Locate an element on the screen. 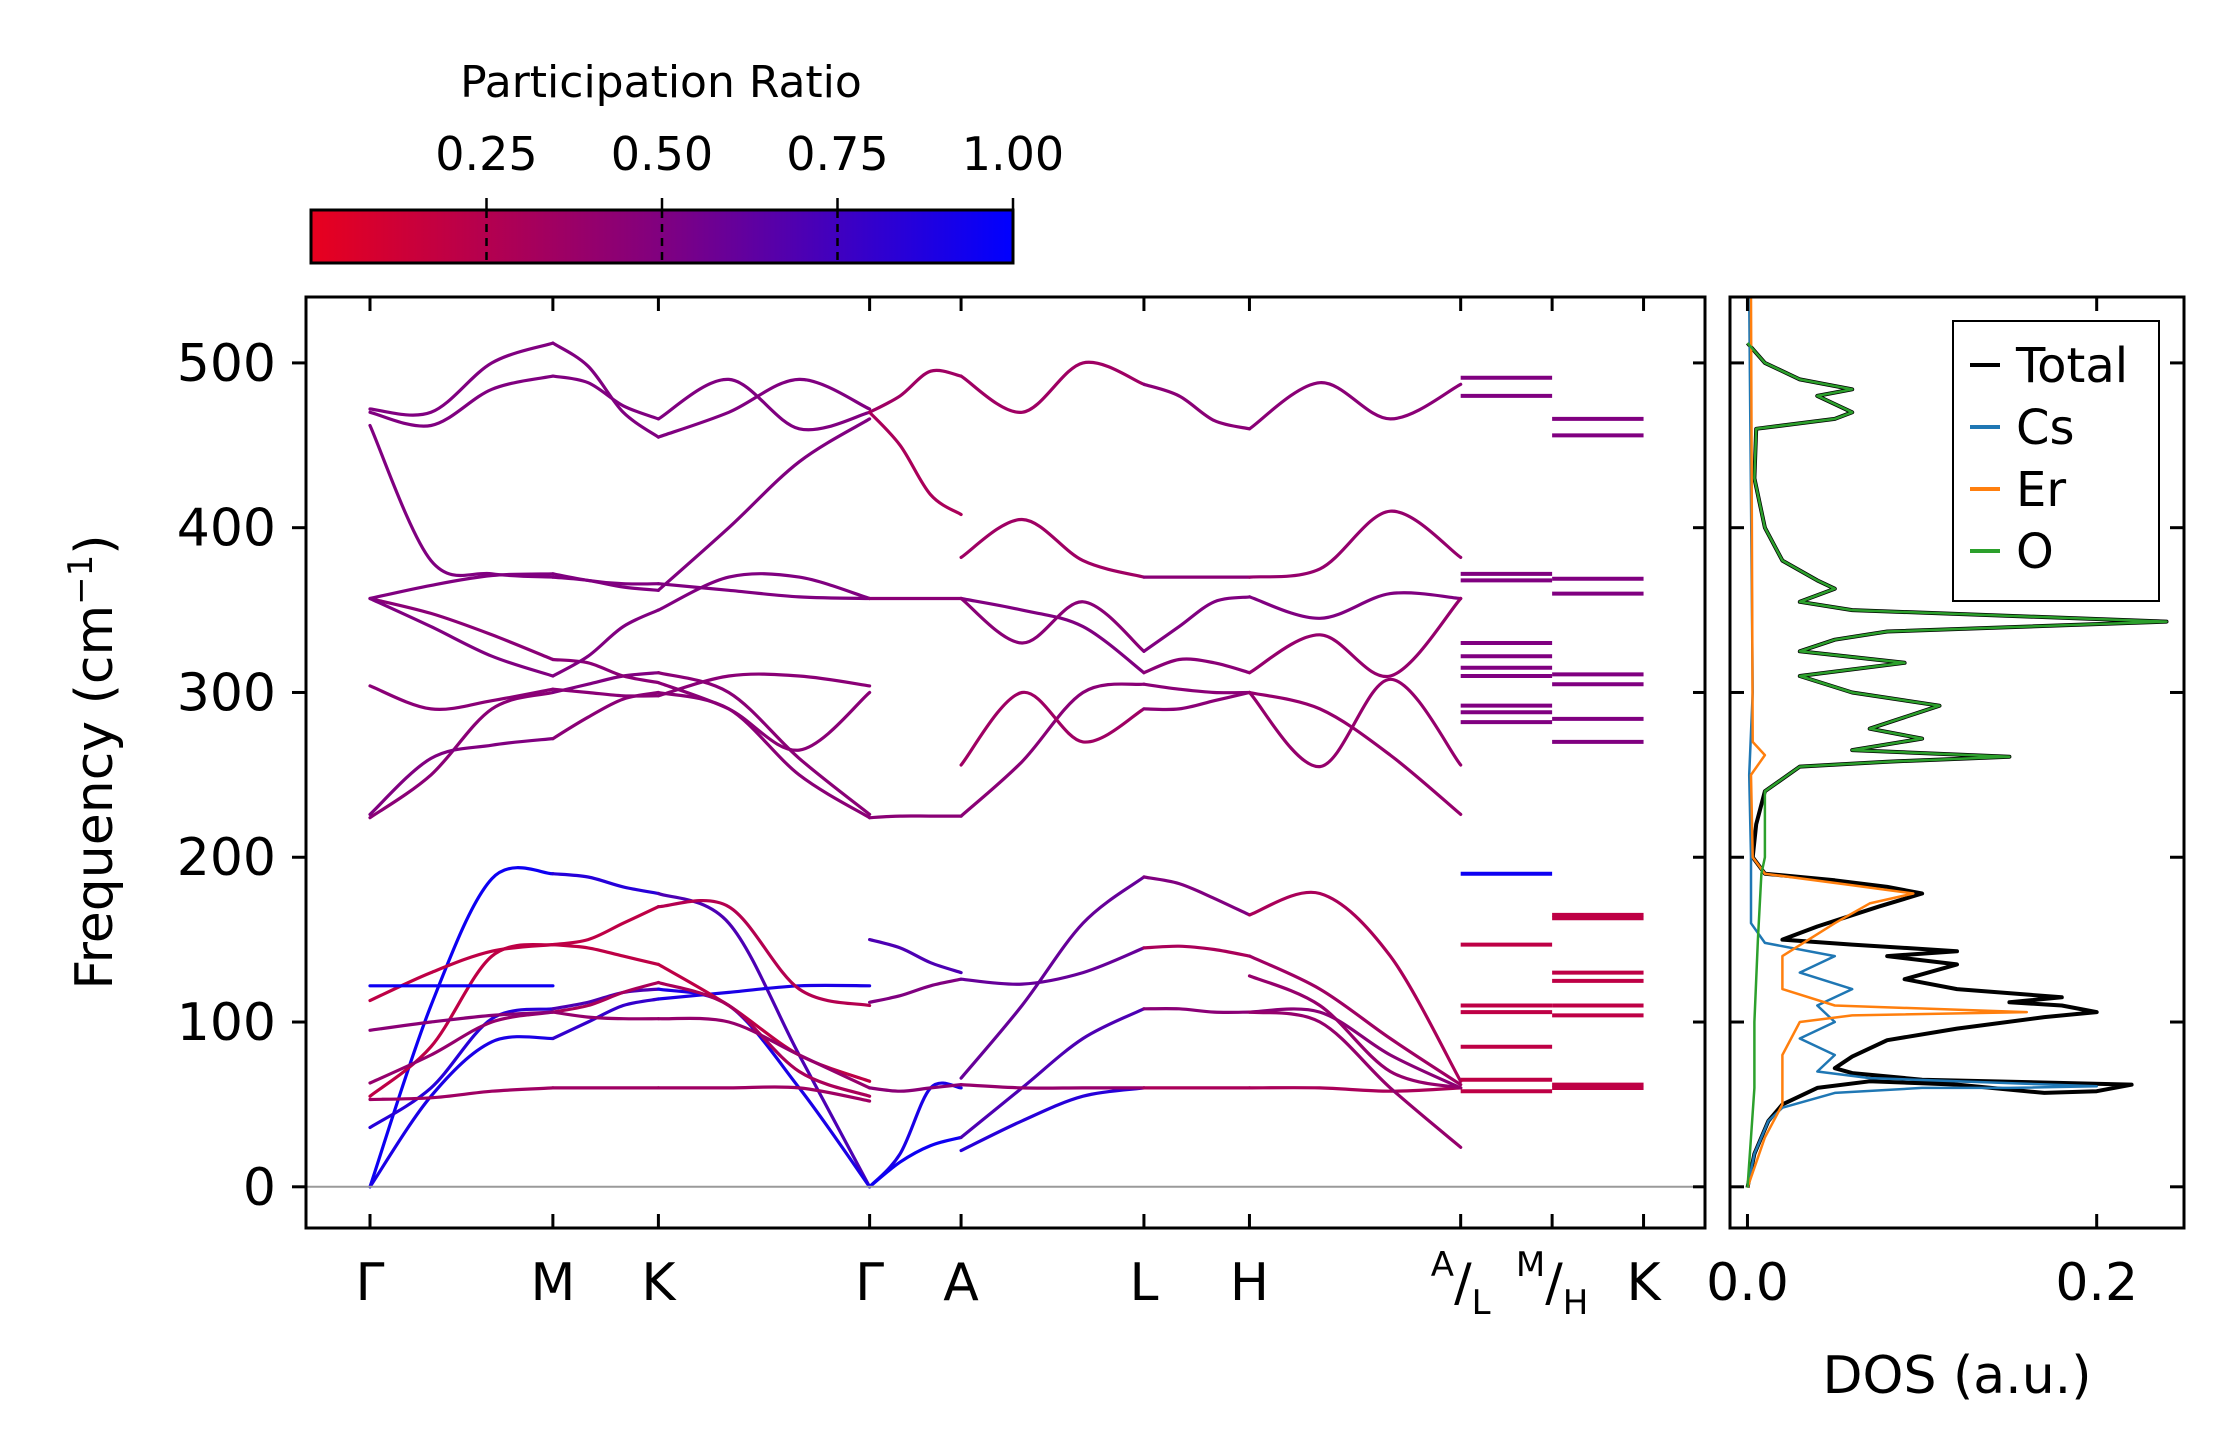  dos-x-axis-title: DOS (a.u.) is located at coordinates (1957, 1376).